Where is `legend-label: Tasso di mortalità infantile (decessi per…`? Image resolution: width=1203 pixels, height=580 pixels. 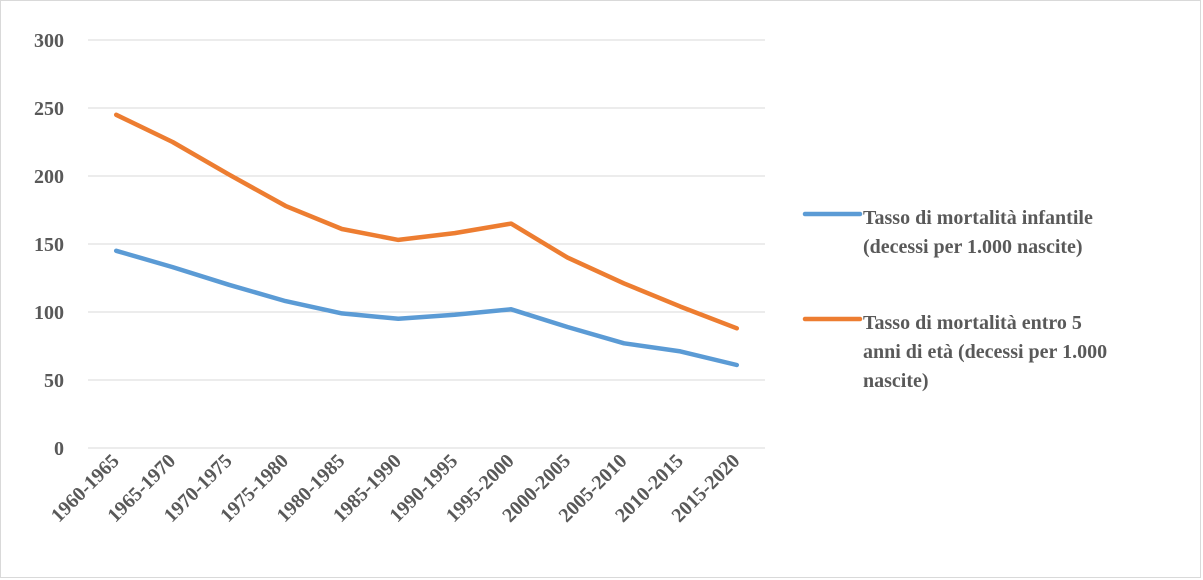 legend-label: Tasso di mortalità infantile (decessi per… is located at coordinates (978, 232).